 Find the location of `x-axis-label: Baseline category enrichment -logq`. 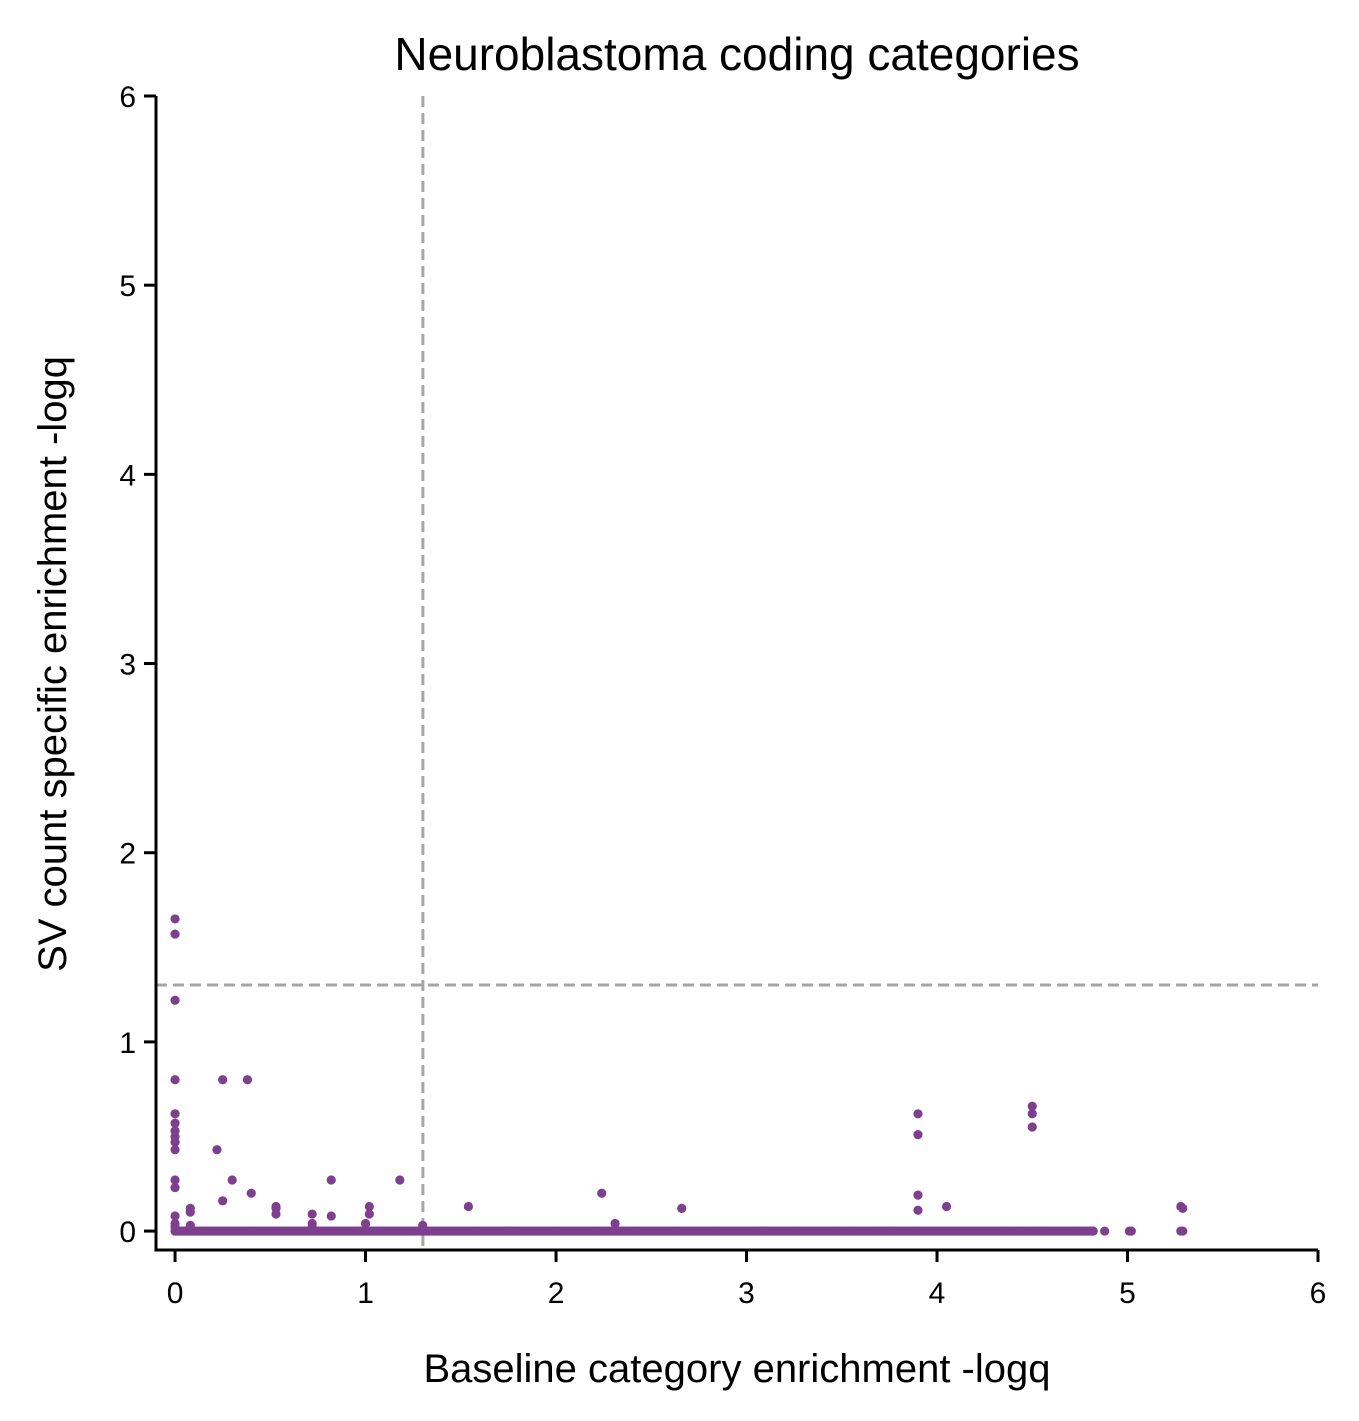

x-axis-label: Baseline category enrichment -logq is located at coordinates (736, 1369).